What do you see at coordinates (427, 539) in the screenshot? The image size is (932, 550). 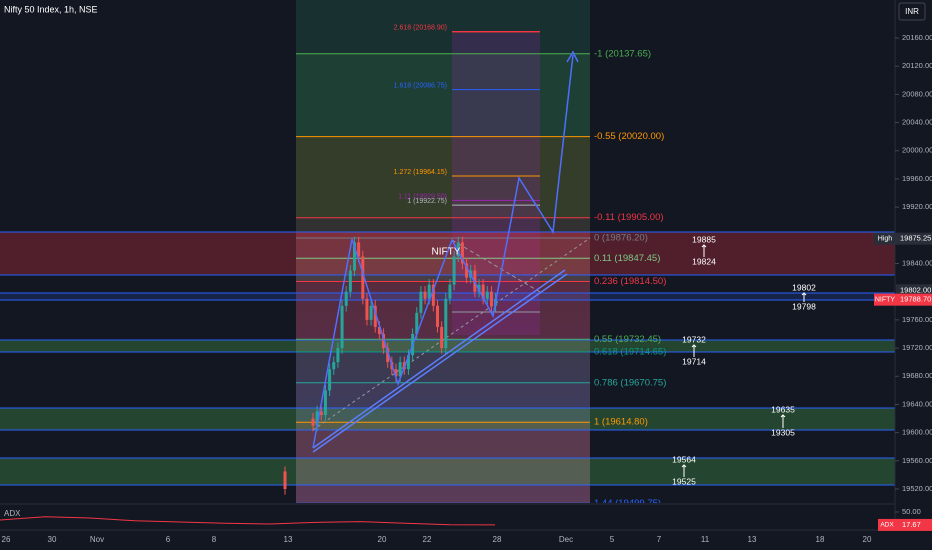 I see `x-tick-label: 22` at bounding box center [427, 539].